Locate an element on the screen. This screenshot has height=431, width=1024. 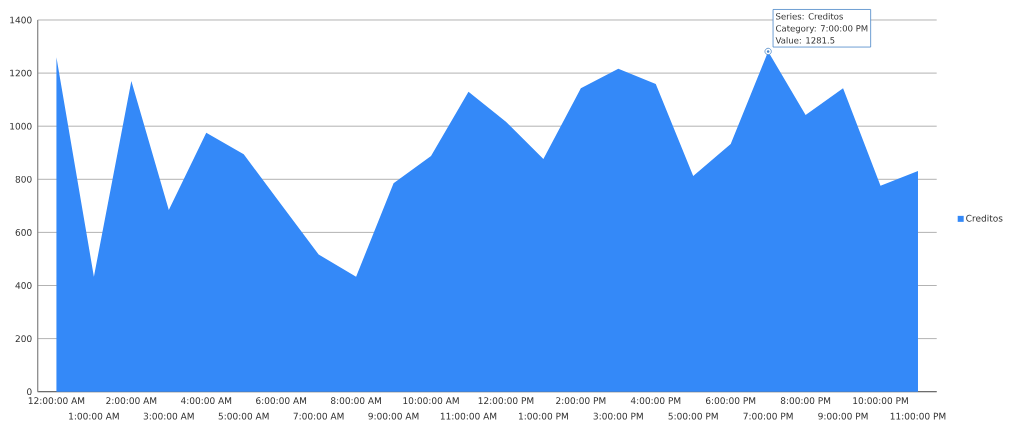
x-tick-label: 10:00:00 AM is located at coordinates (431, 401).